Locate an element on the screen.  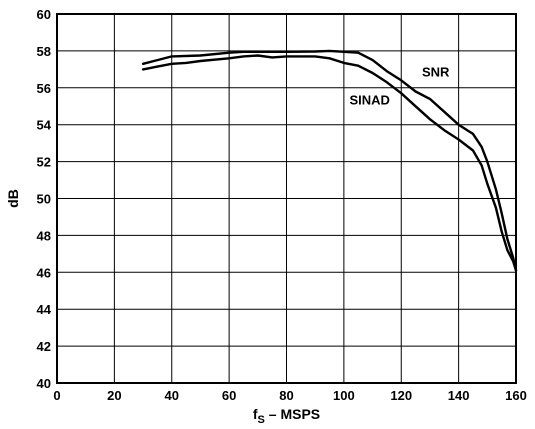
y-tick-label: 52 is located at coordinates (44, 162).